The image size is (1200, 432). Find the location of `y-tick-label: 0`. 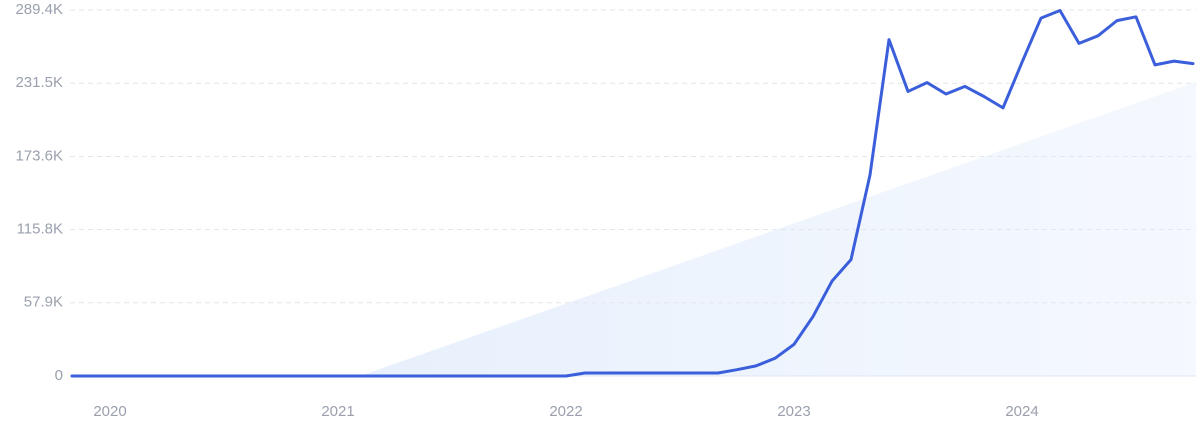

y-tick-label: 0 is located at coordinates (59, 375).